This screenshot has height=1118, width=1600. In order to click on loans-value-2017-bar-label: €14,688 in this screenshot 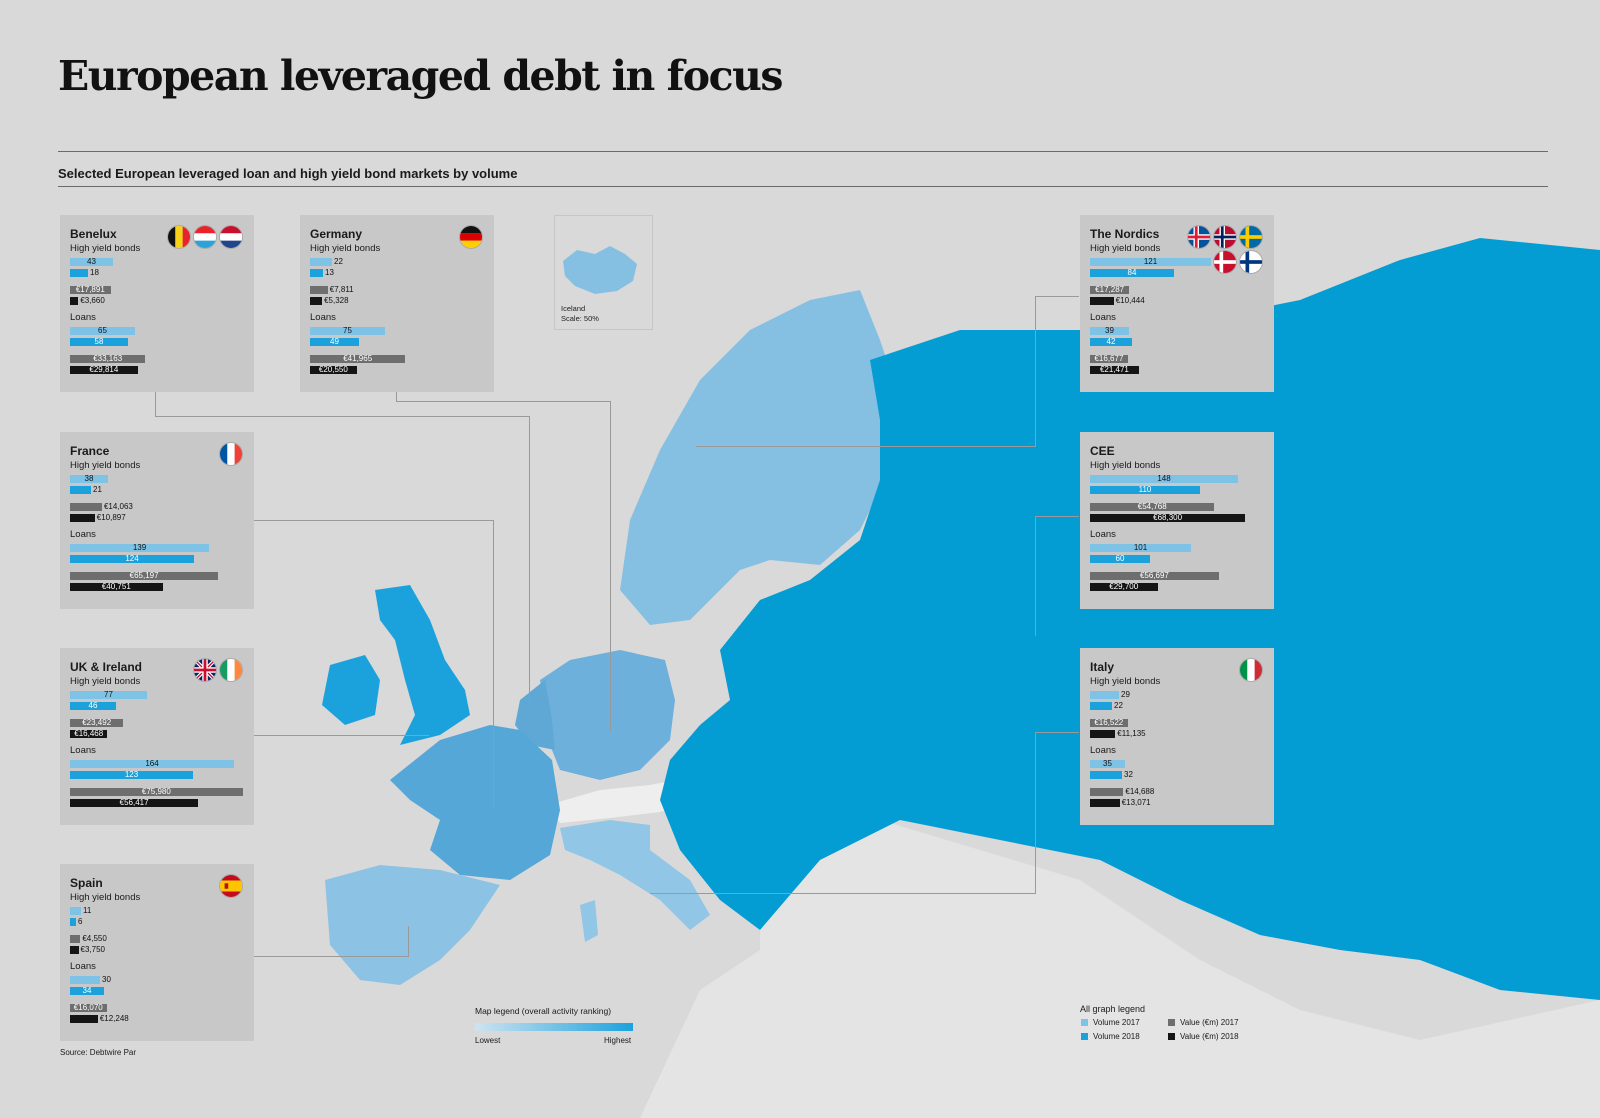, I will do `click(1140, 791)`.